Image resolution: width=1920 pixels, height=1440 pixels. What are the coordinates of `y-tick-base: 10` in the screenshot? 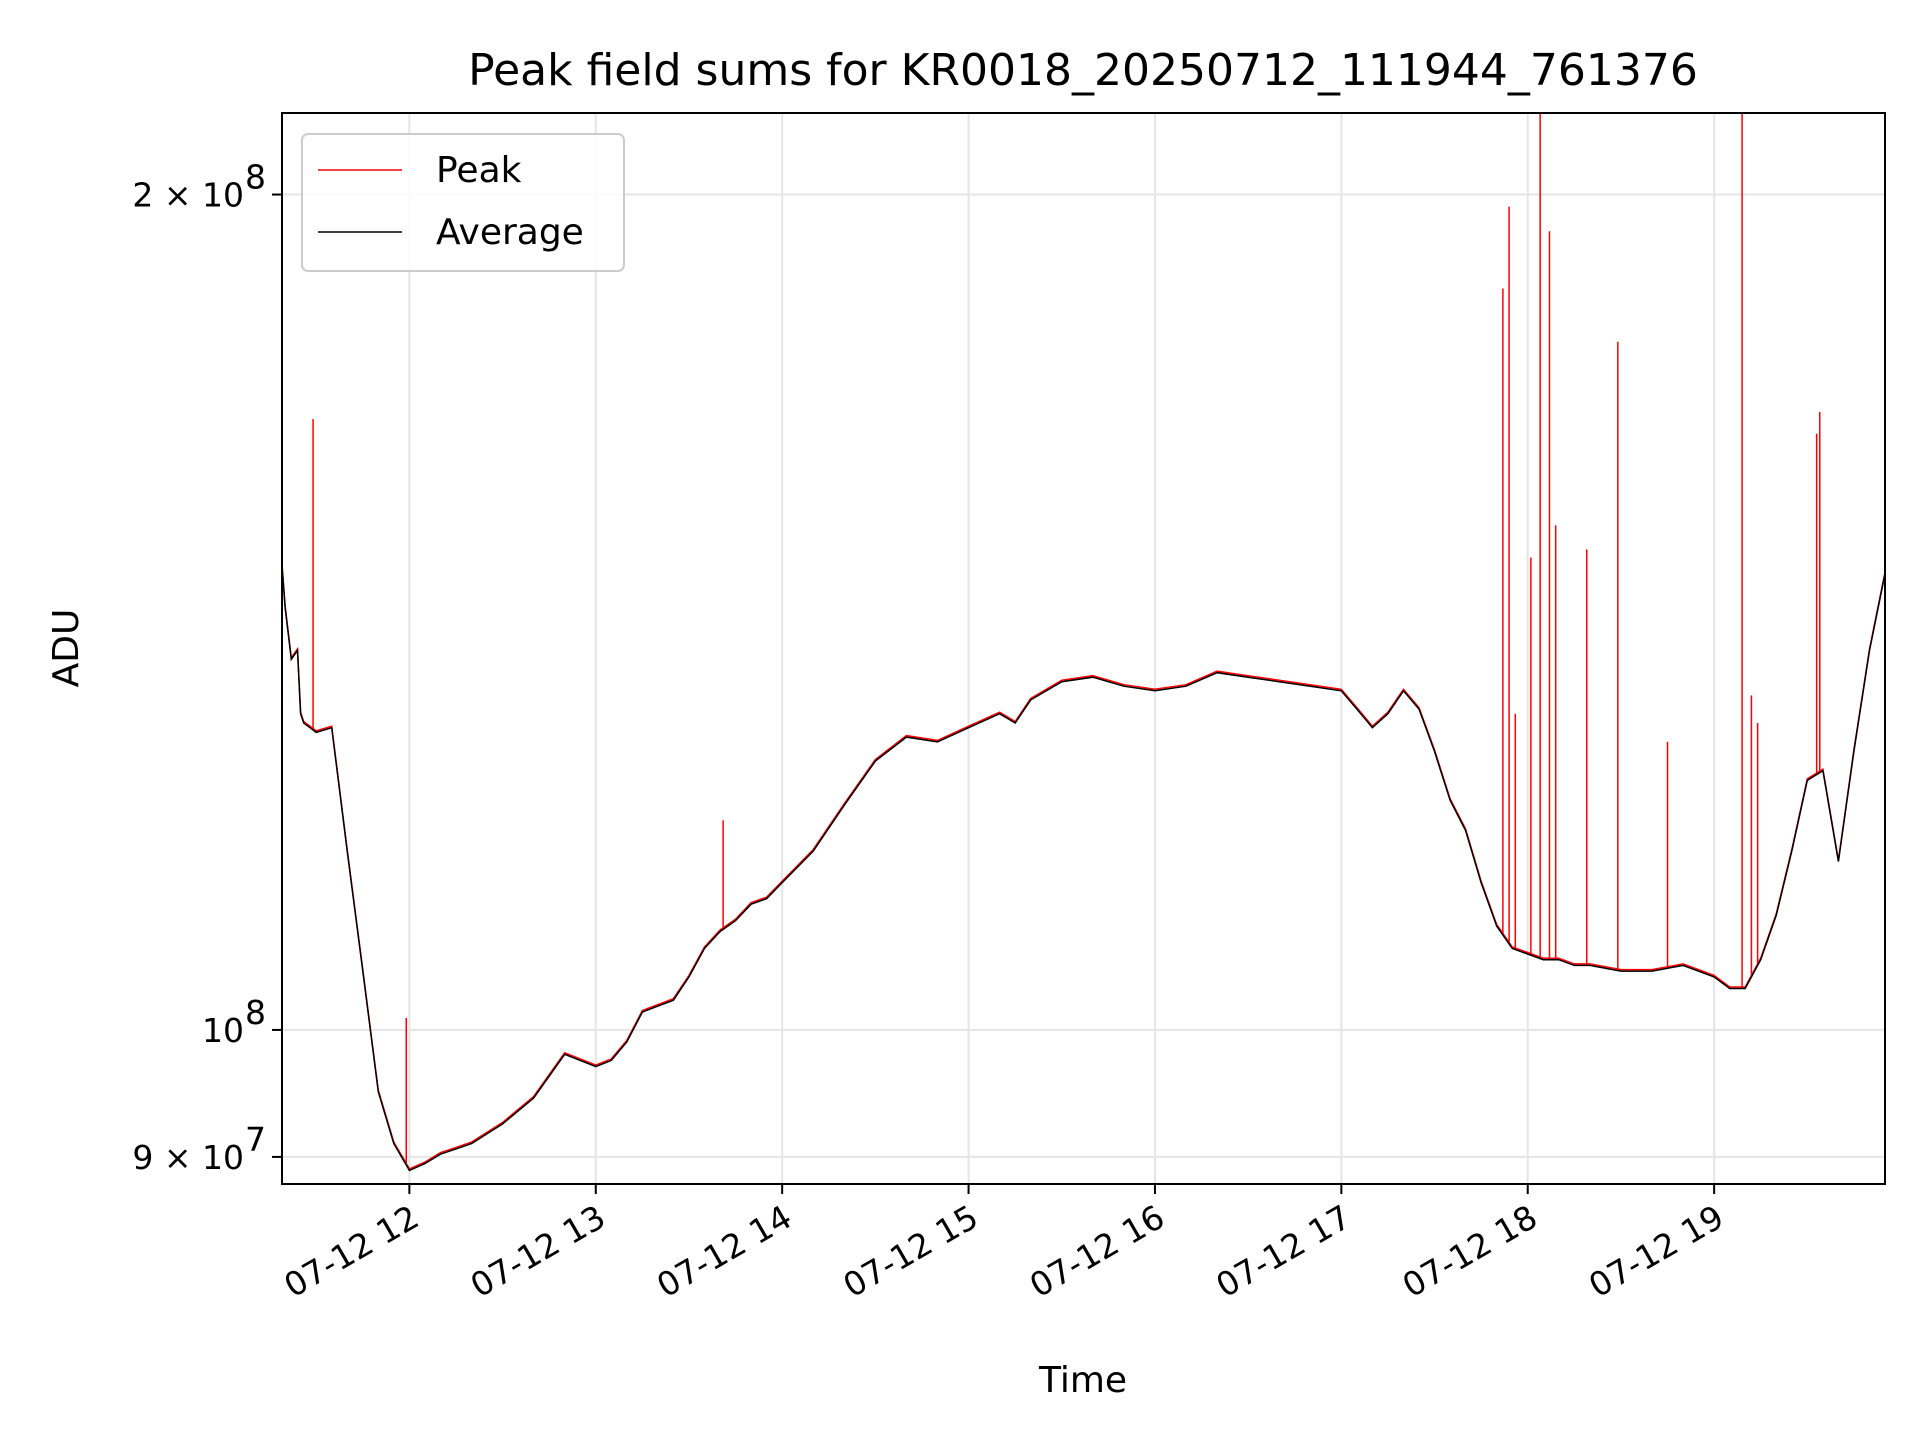 It's located at (223, 1030).